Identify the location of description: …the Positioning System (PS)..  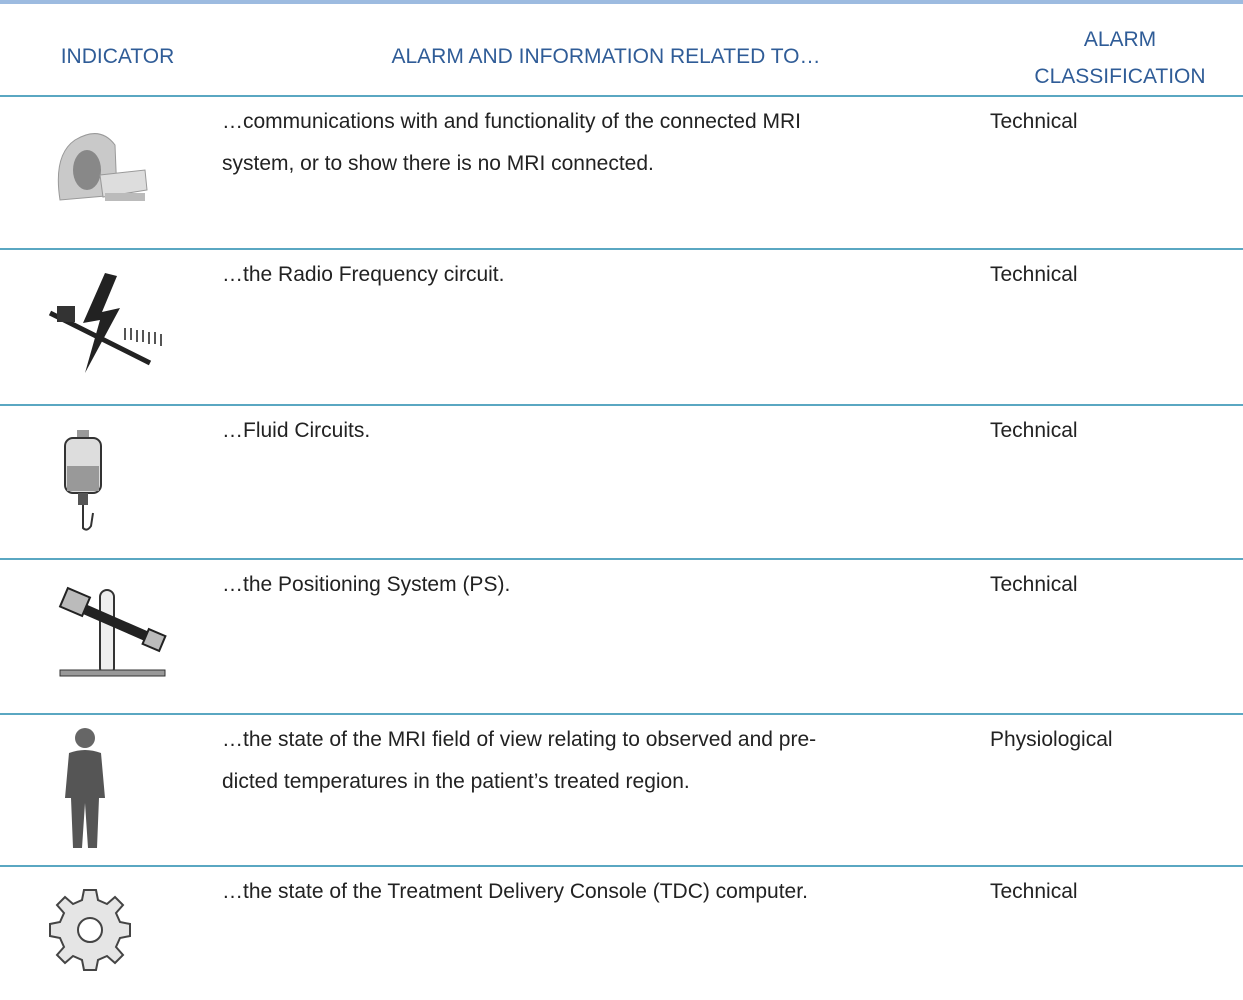
(366, 585).